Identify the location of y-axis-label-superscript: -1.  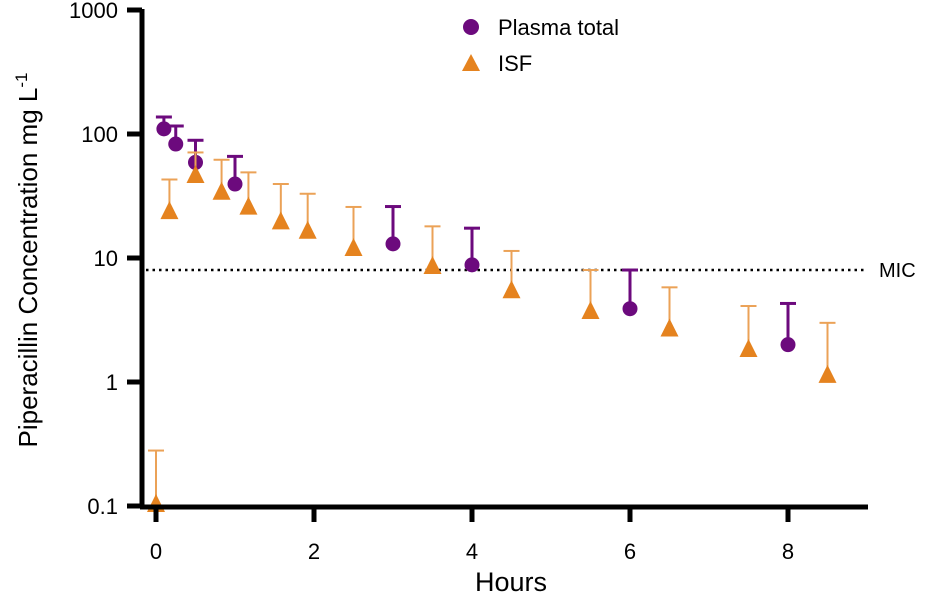
(21, 80).